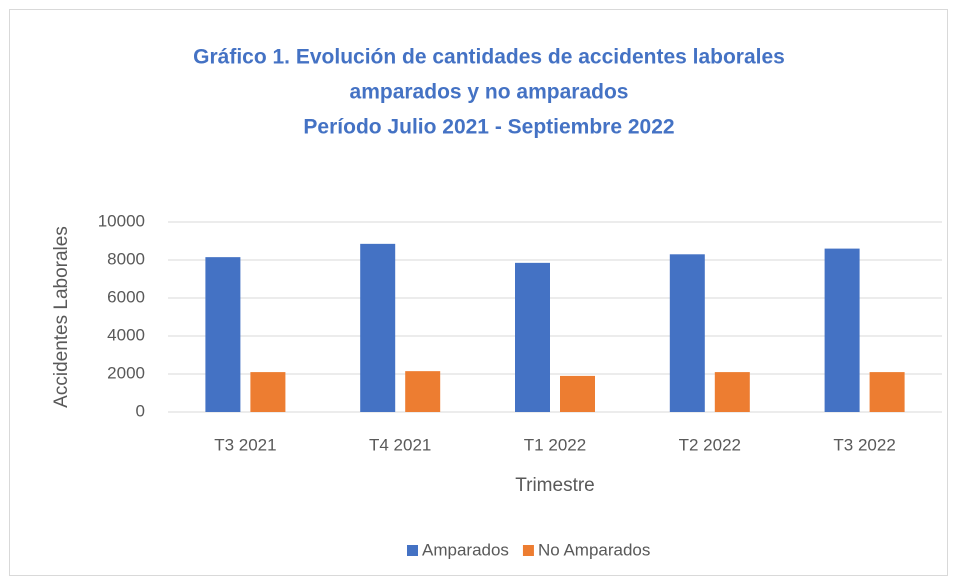  What do you see at coordinates (121, 220) in the screenshot?
I see `y-tick-label: 10000` at bounding box center [121, 220].